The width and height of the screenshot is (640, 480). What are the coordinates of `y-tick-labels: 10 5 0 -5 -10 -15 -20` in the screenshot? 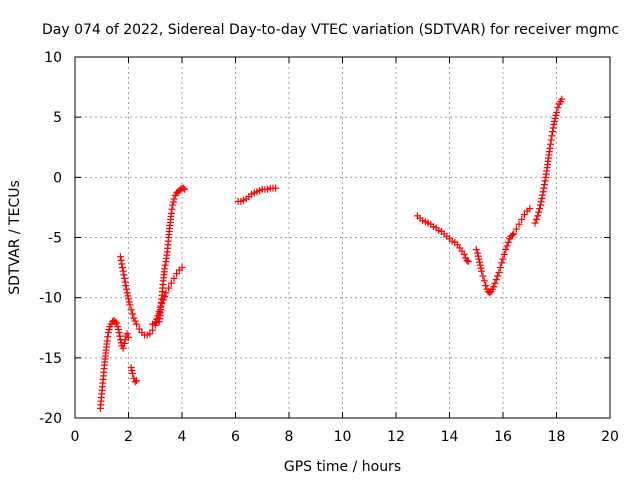 It's located at (50, 238).